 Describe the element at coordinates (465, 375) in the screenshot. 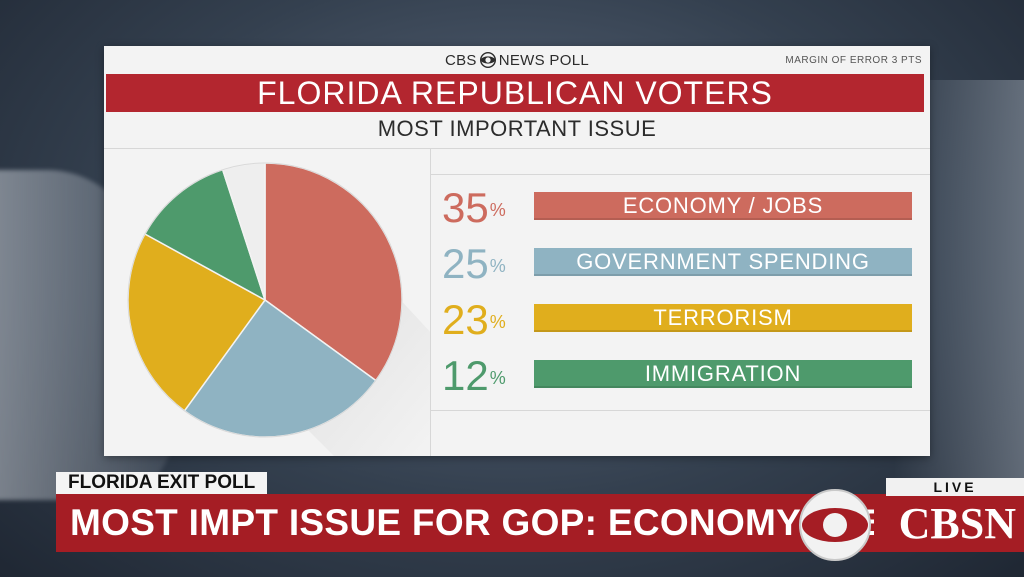

I see `legend-percent-value: 12` at that location.